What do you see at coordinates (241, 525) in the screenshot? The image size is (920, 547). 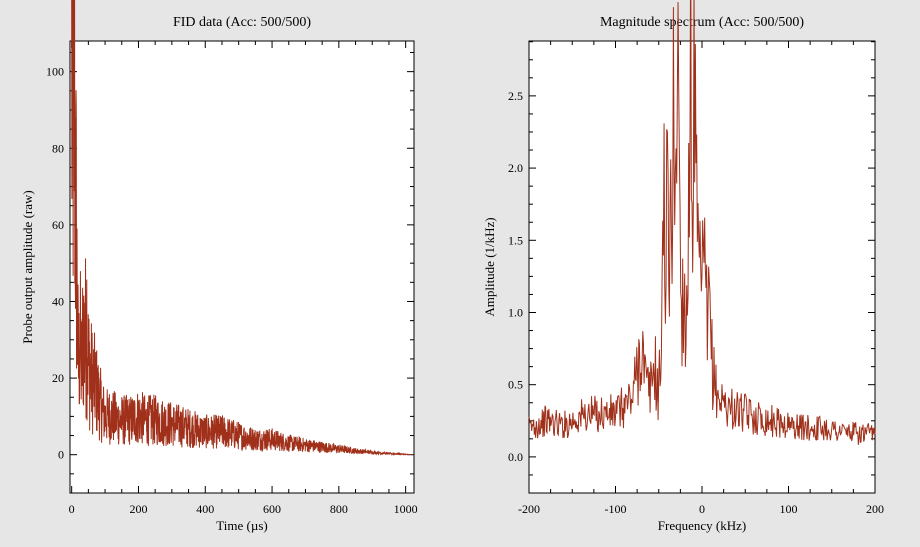 I see `fid-x-axis-label: Time (µs)` at bounding box center [241, 525].